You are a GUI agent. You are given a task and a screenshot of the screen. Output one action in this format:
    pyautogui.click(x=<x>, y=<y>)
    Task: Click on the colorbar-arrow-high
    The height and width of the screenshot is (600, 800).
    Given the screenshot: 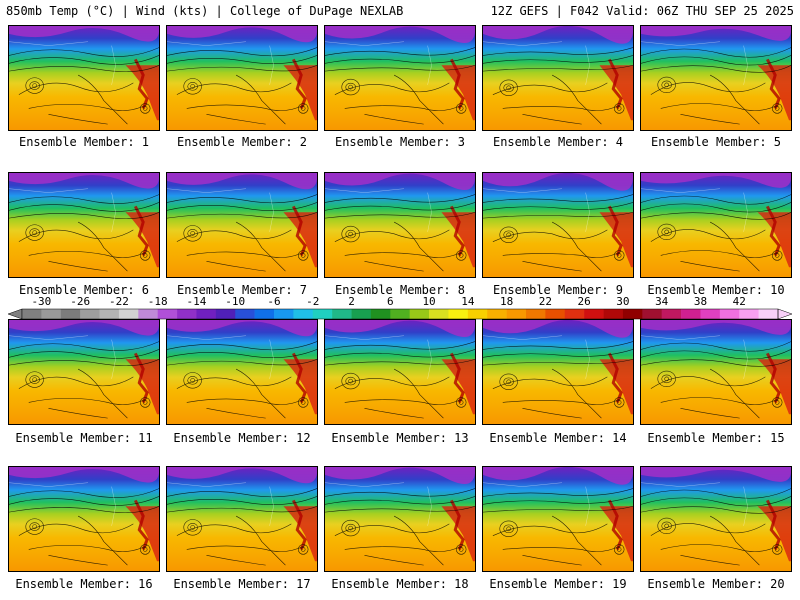 What is the action you would take?
    pyautogui.click(x=784, y=314)
    